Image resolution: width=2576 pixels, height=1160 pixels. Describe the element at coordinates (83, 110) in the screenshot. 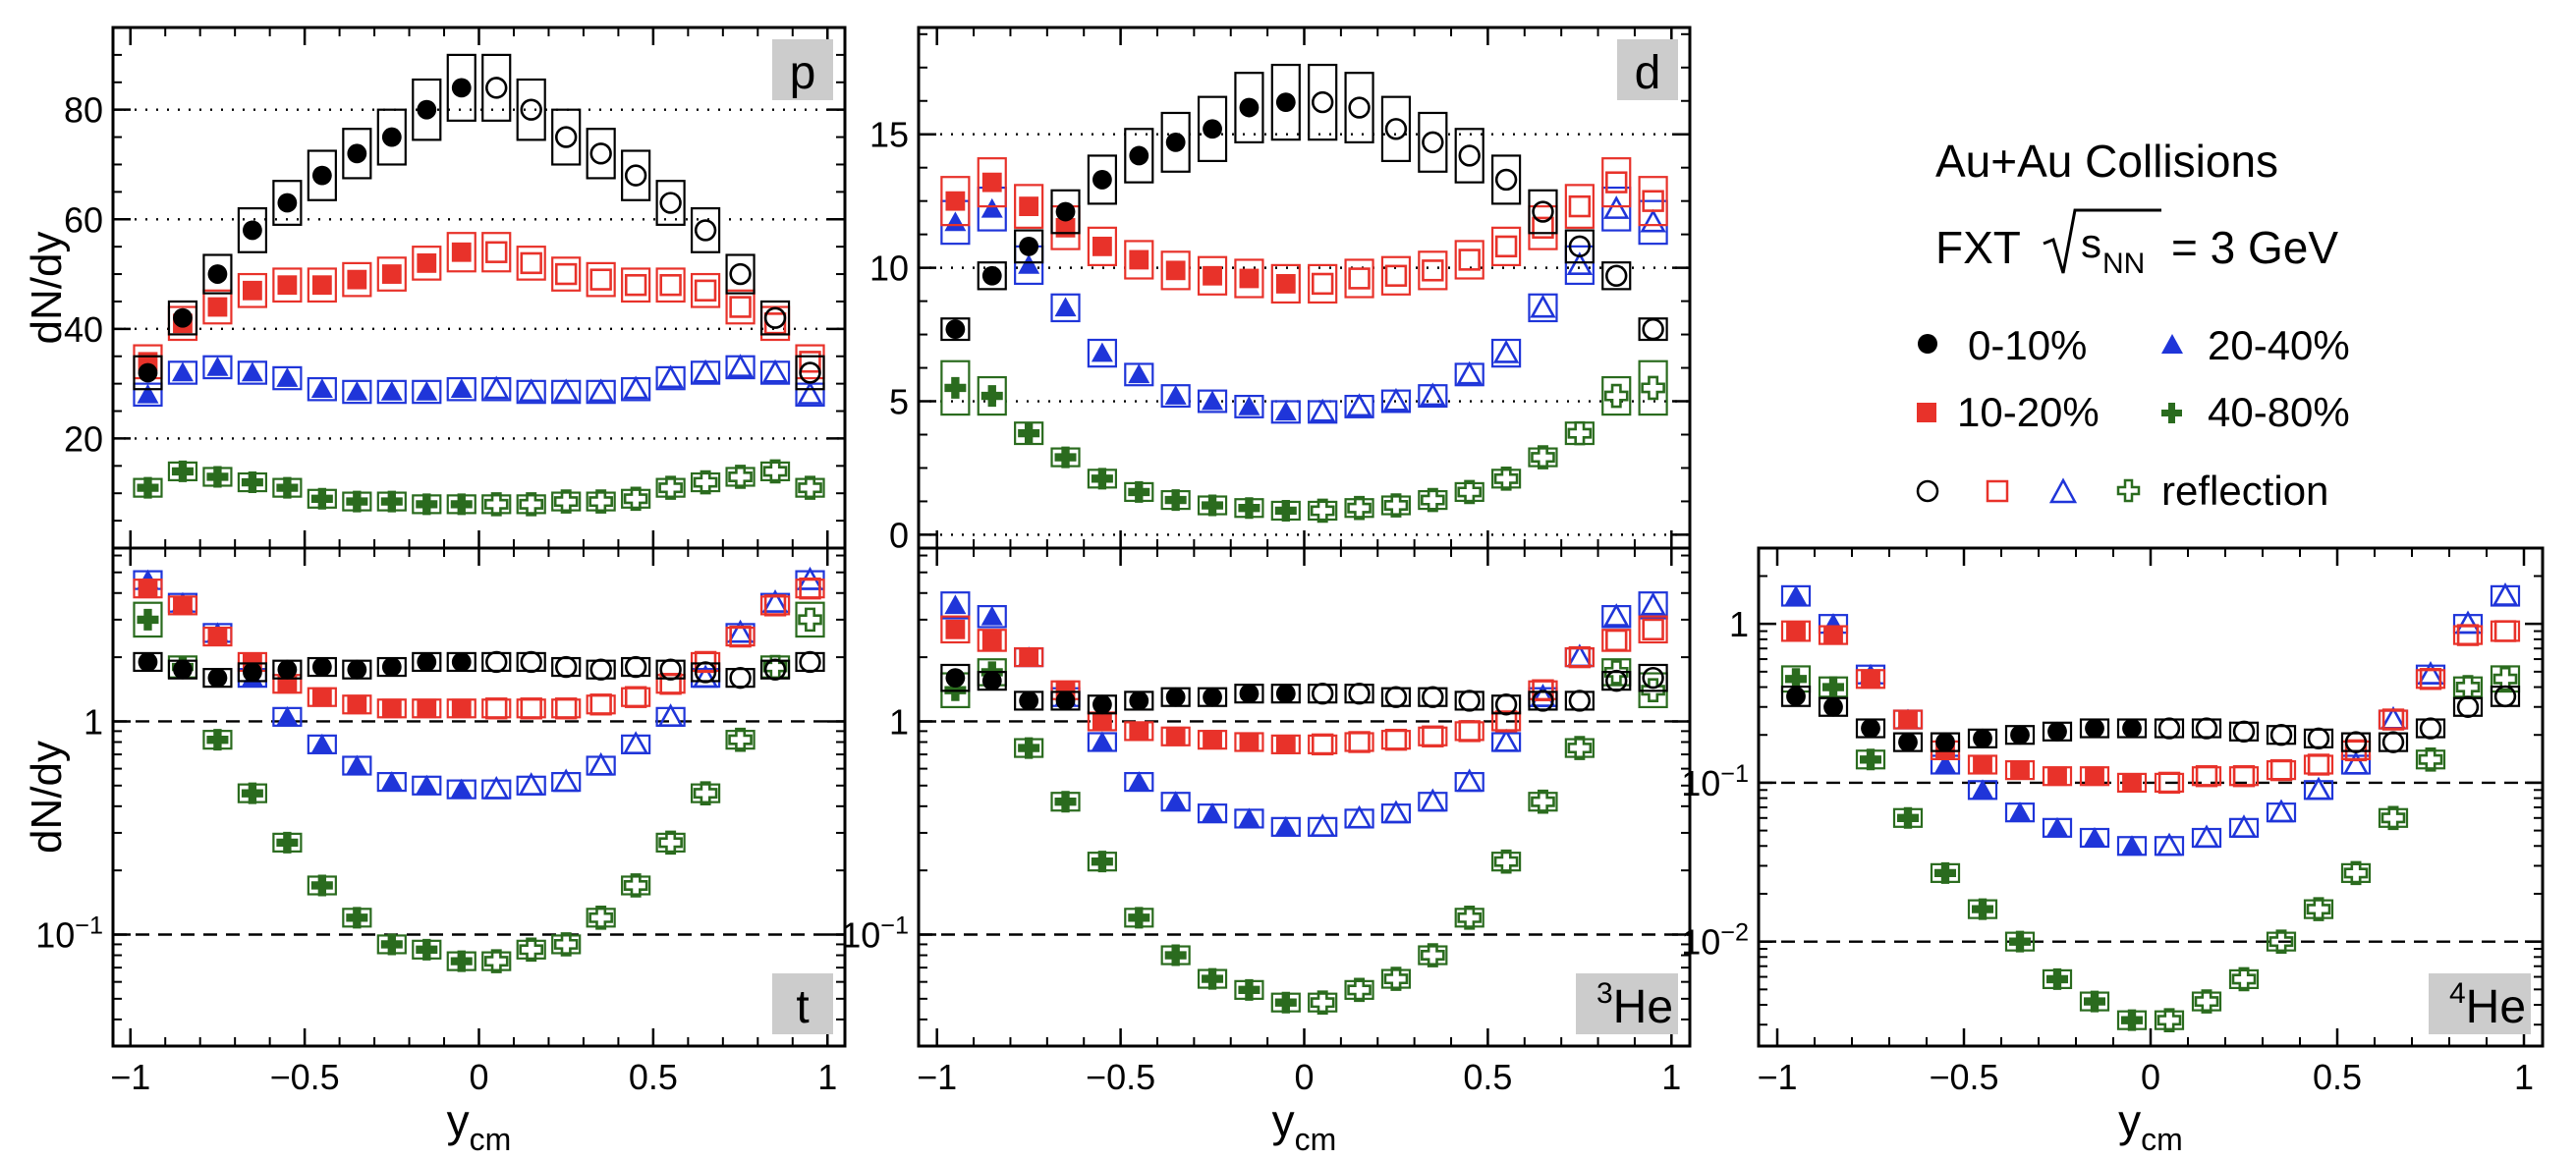

I see `y-tick-label: 80` at that location.